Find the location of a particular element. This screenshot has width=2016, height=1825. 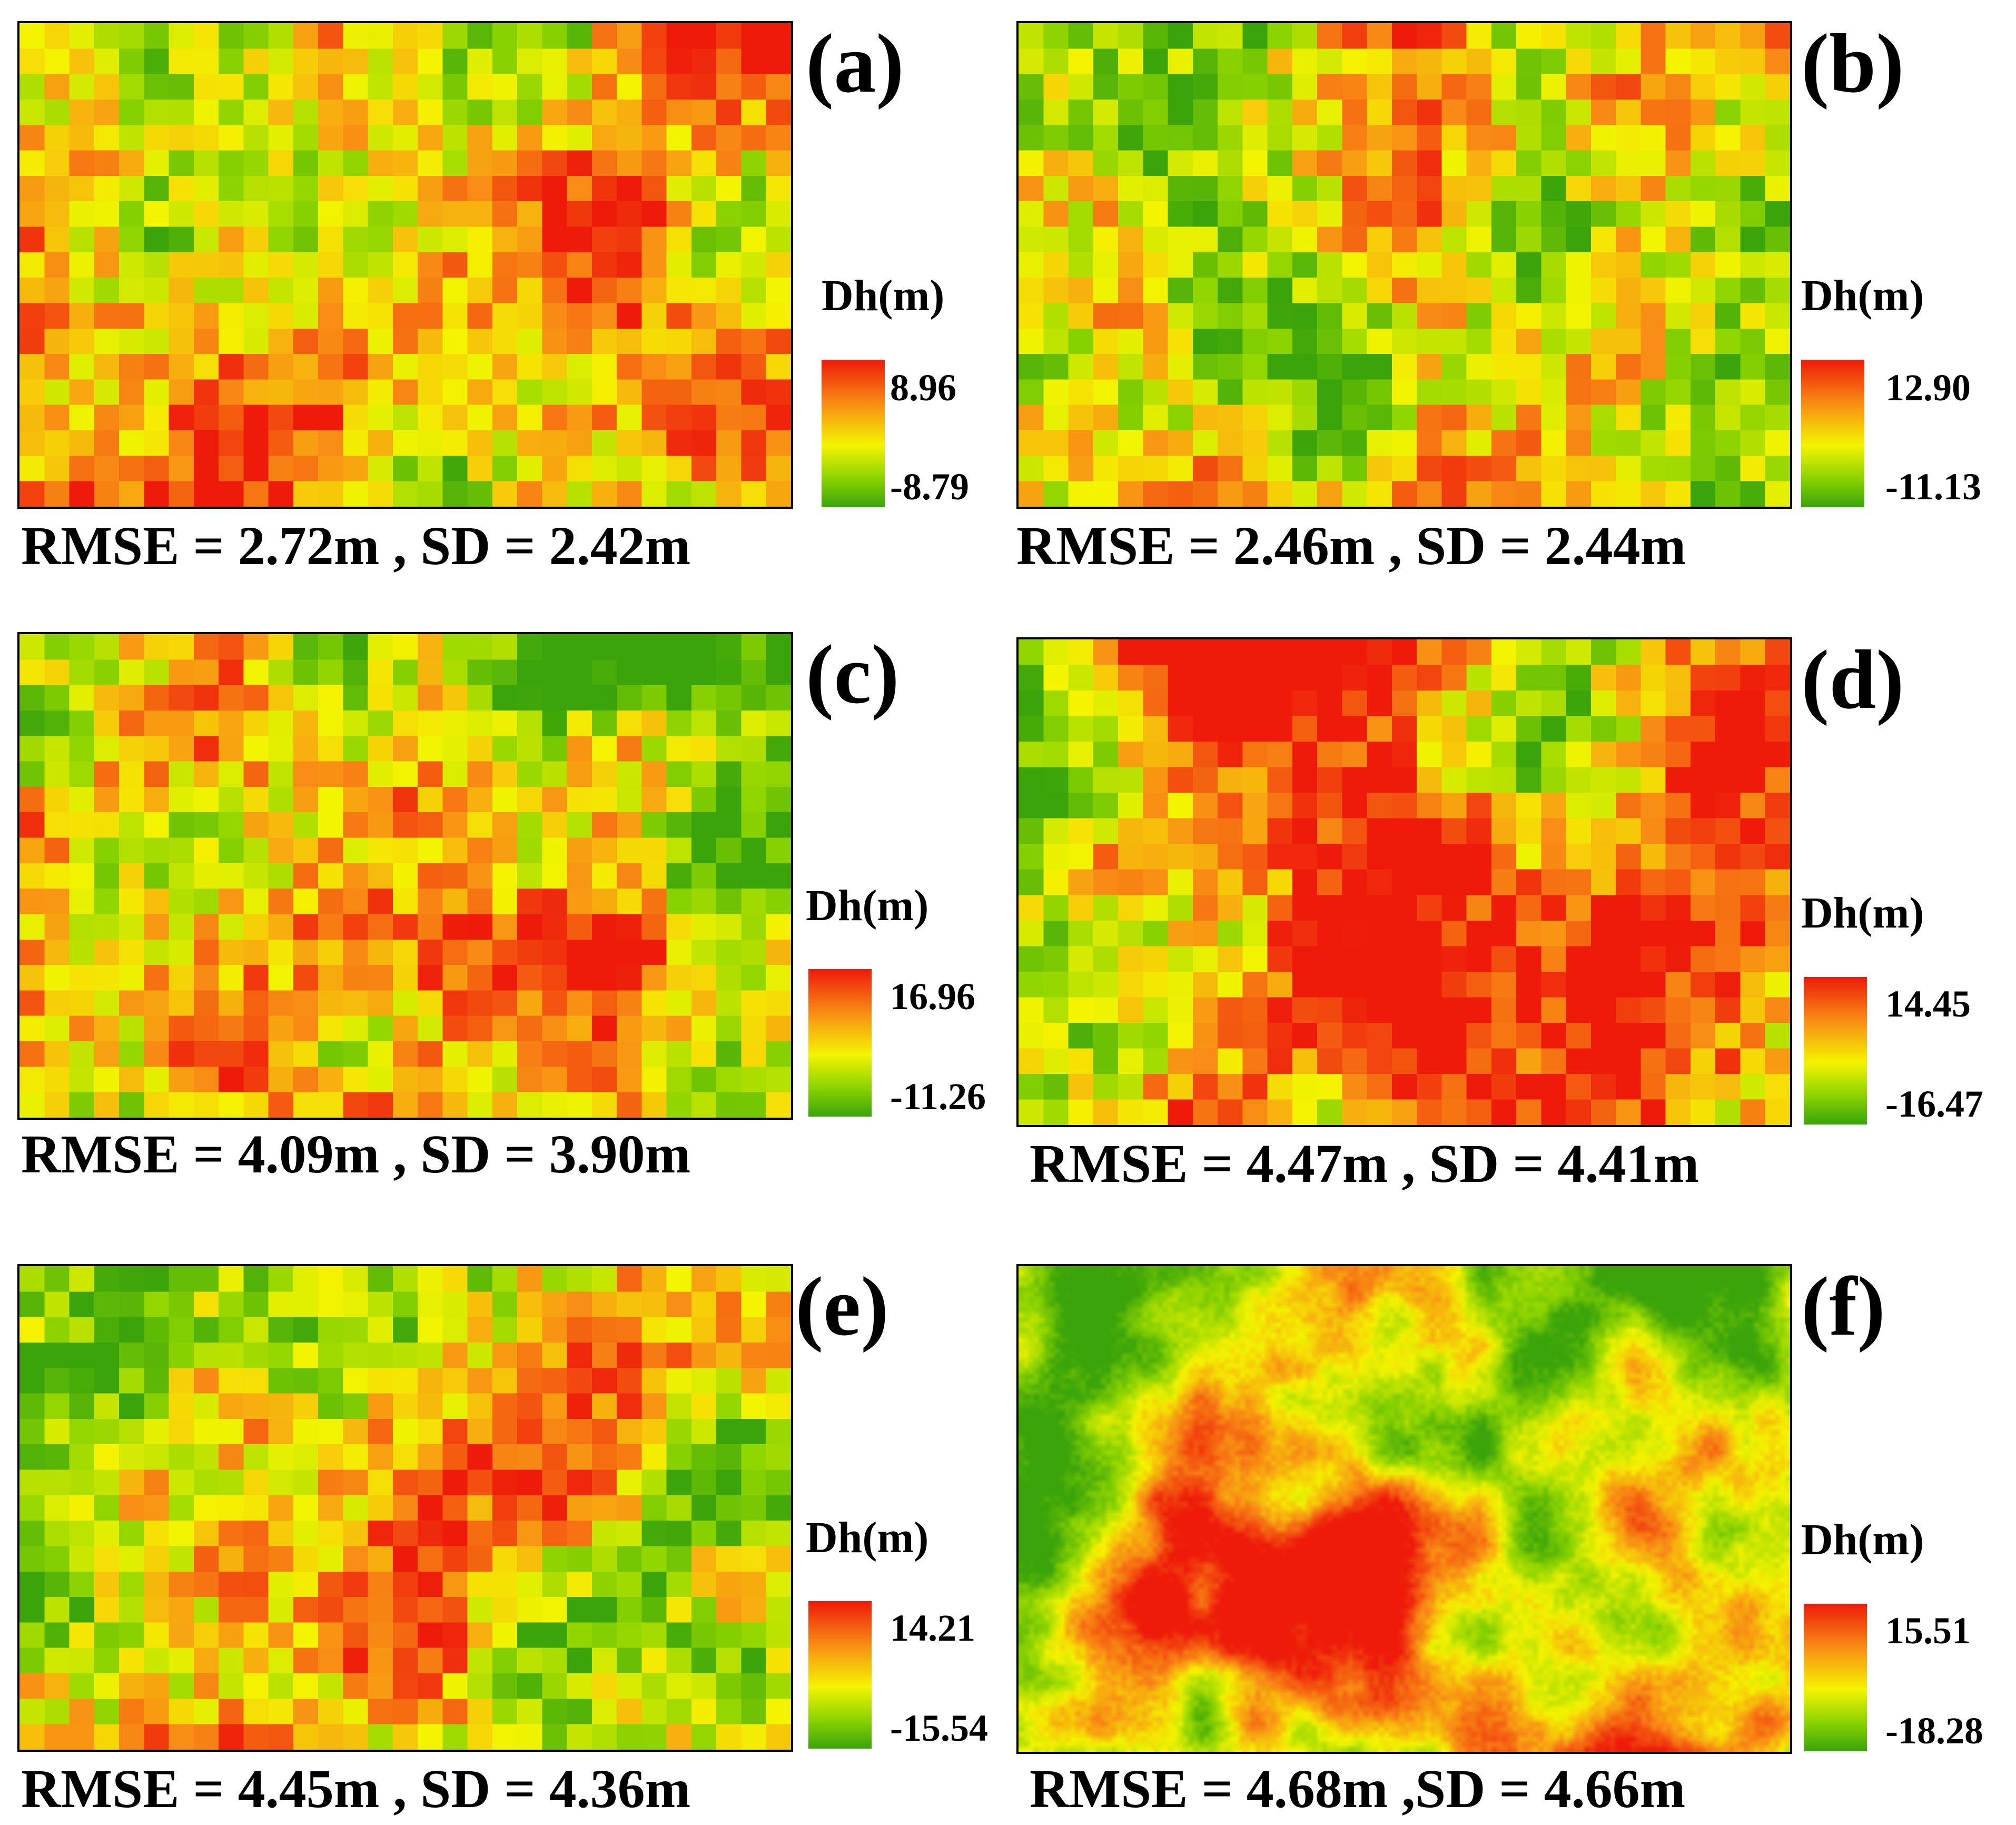

panel-label-f: (f) is located at coordinates (1843, 1306).